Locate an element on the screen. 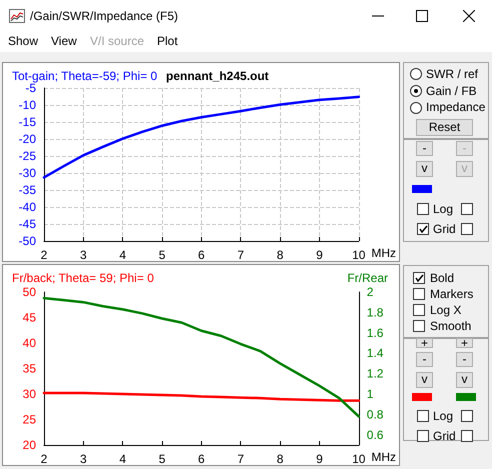 The image size is (492, 469). text: Show is located at coordinates (23, 41).